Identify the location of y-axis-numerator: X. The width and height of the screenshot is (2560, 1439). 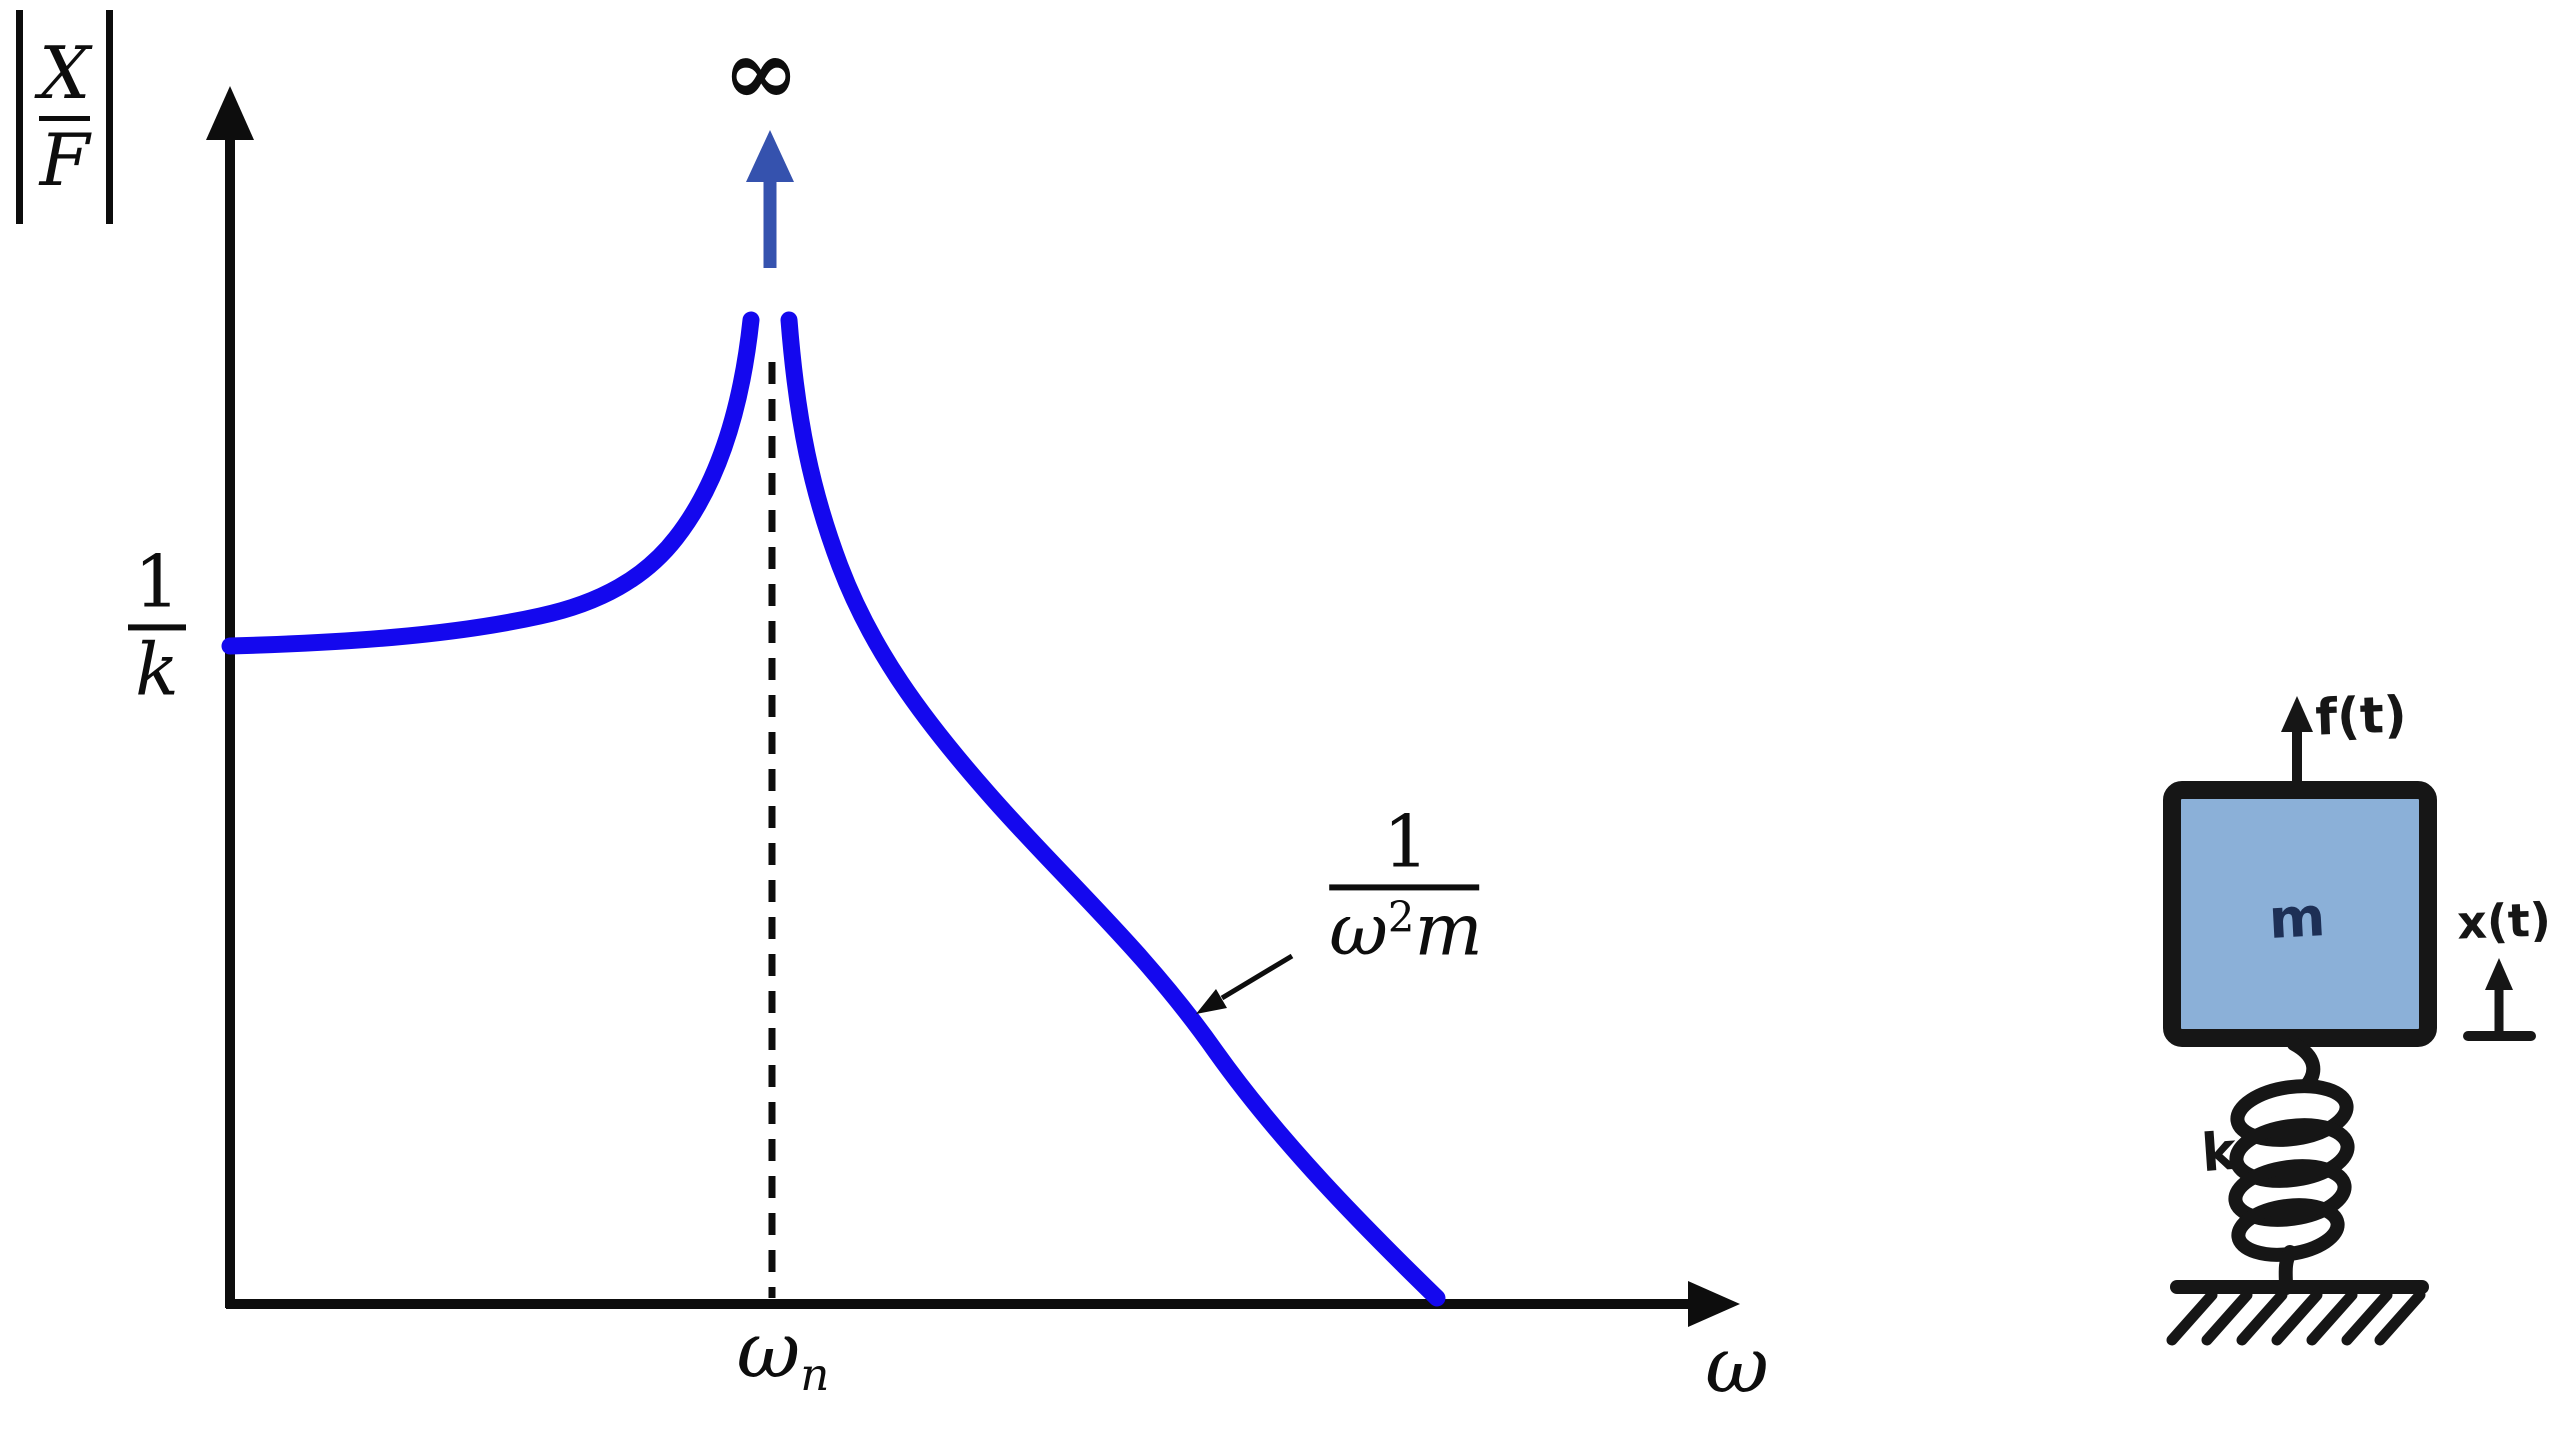
(65, 72).